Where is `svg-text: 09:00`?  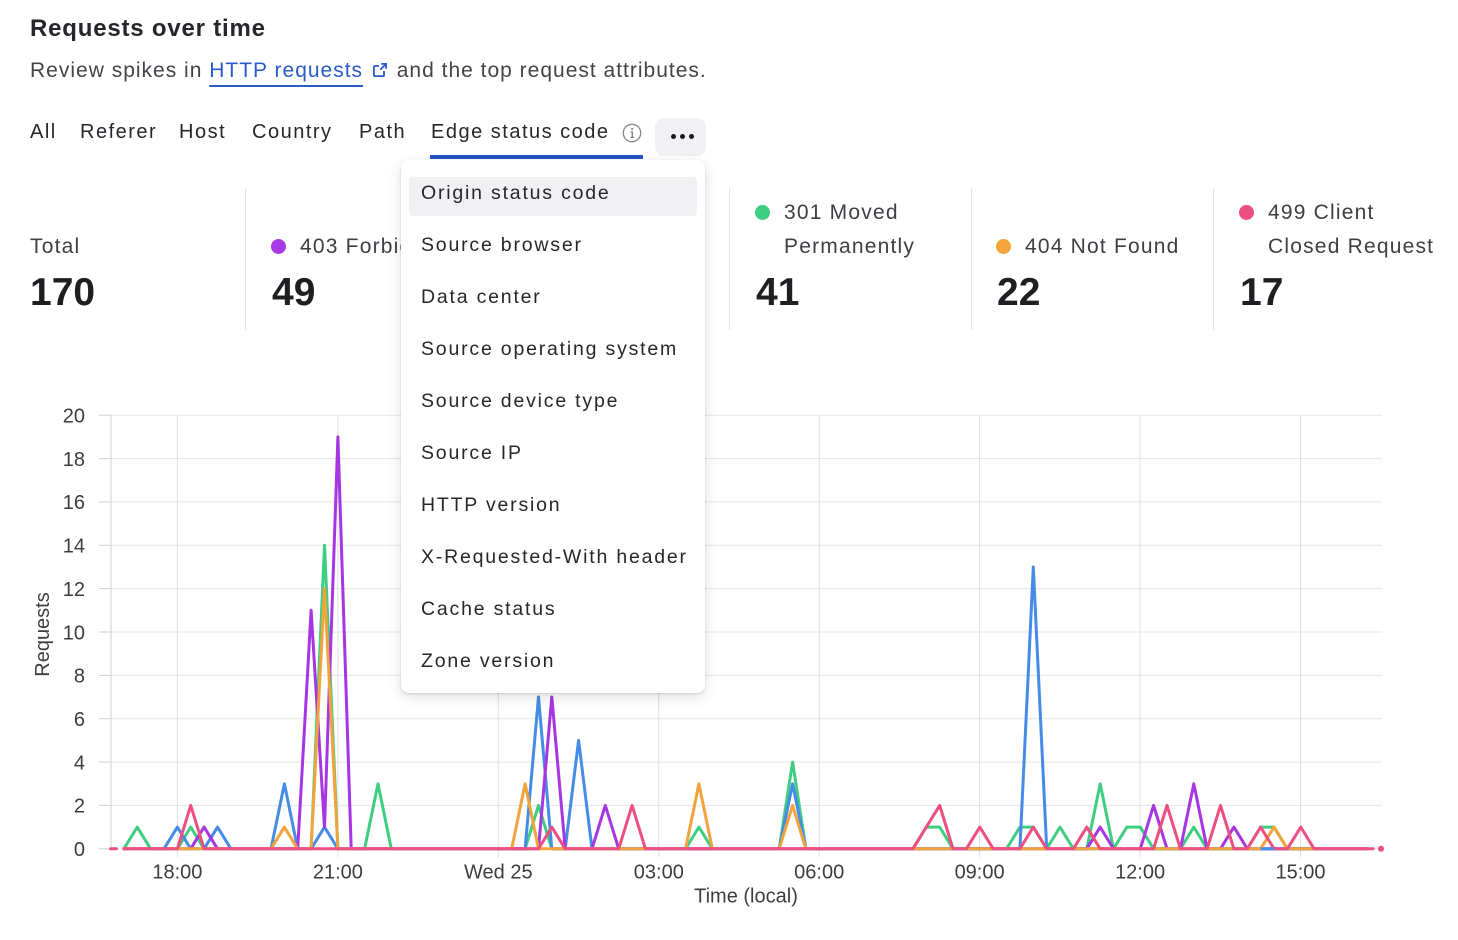
svg-text: 09:00 is located at coordinates (980, 873).